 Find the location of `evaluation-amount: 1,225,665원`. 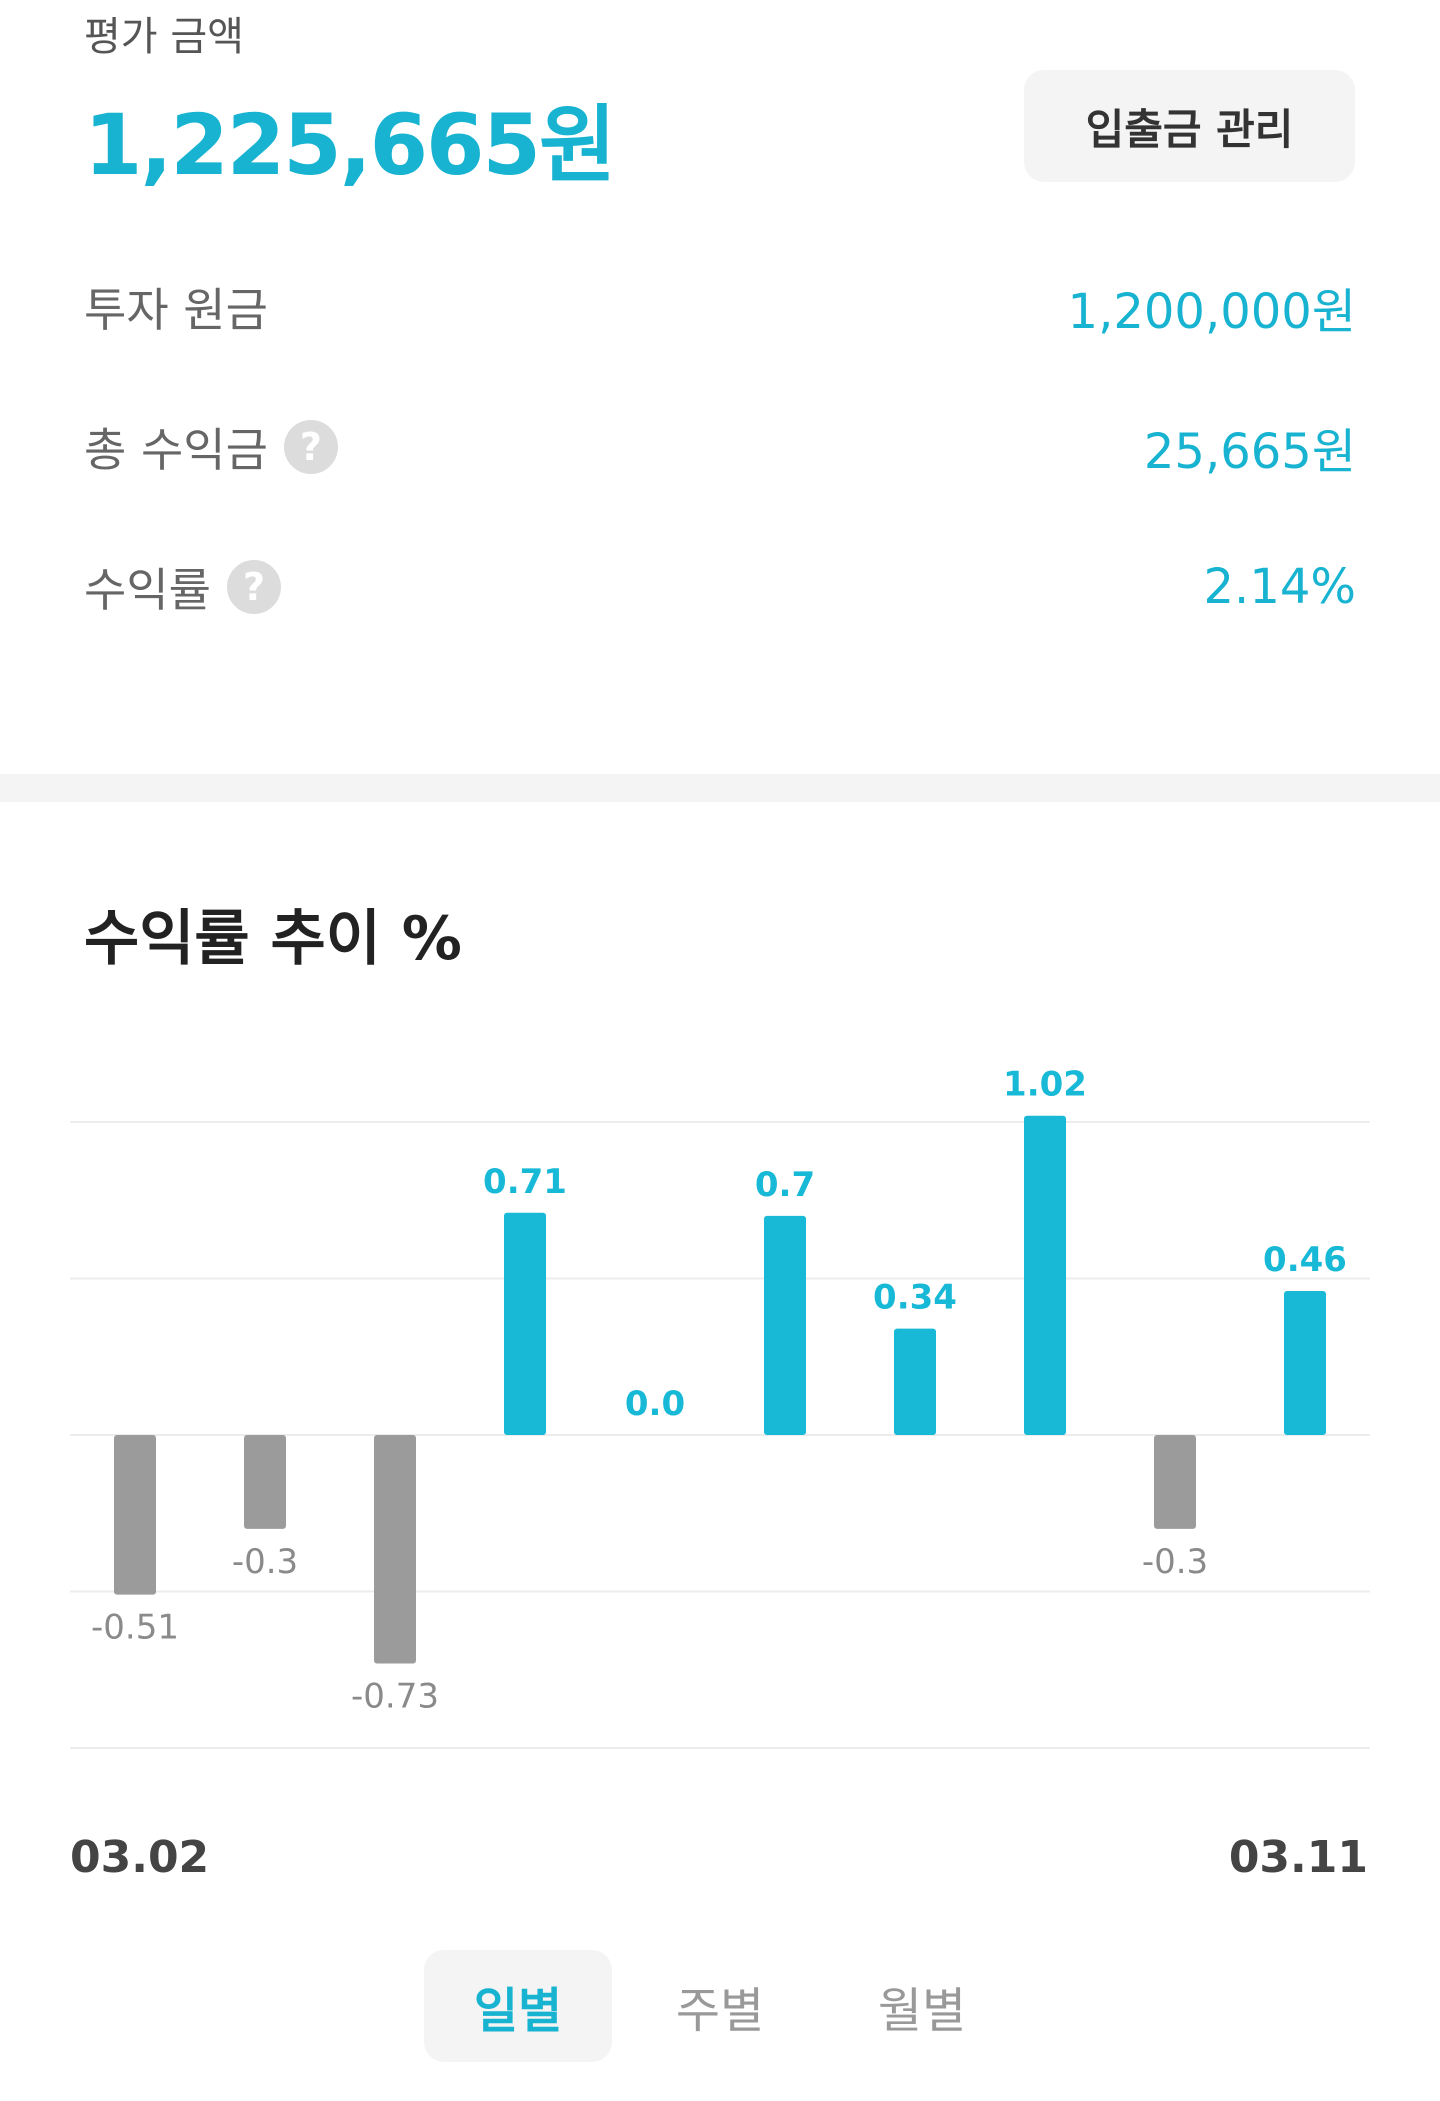

evaluation-amount: 1,225,665원 is located at coordinates (350, 145).